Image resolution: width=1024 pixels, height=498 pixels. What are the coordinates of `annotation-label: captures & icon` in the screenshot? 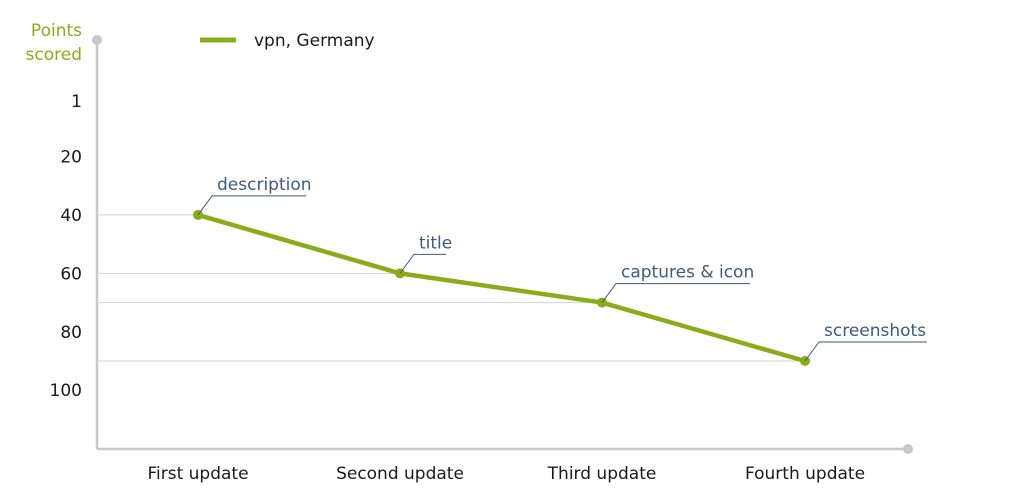 It's located at (687, 273).